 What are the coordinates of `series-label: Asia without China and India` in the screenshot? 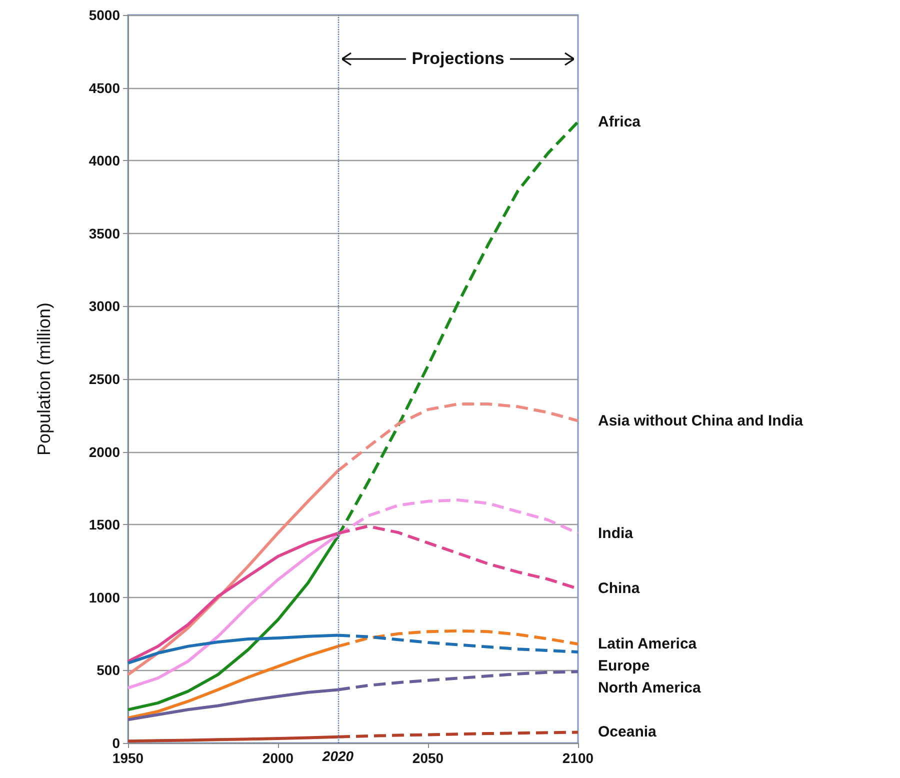 It's located at (701, 421).